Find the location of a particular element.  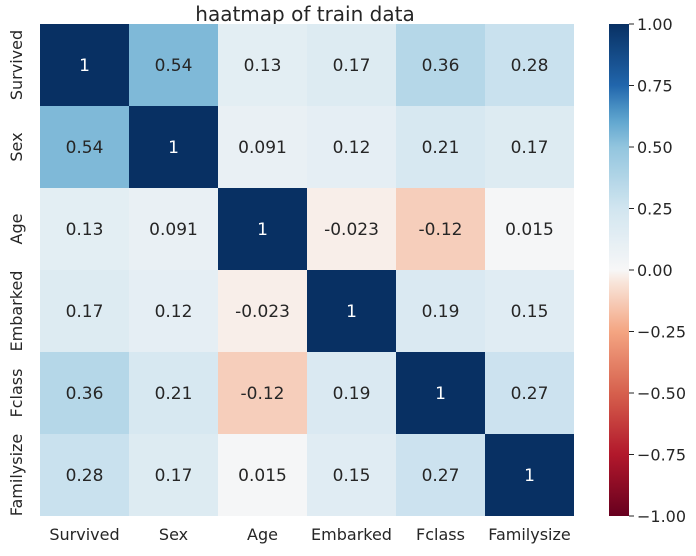

y-tick-label: Embarked is located at coordinates (16, 311).